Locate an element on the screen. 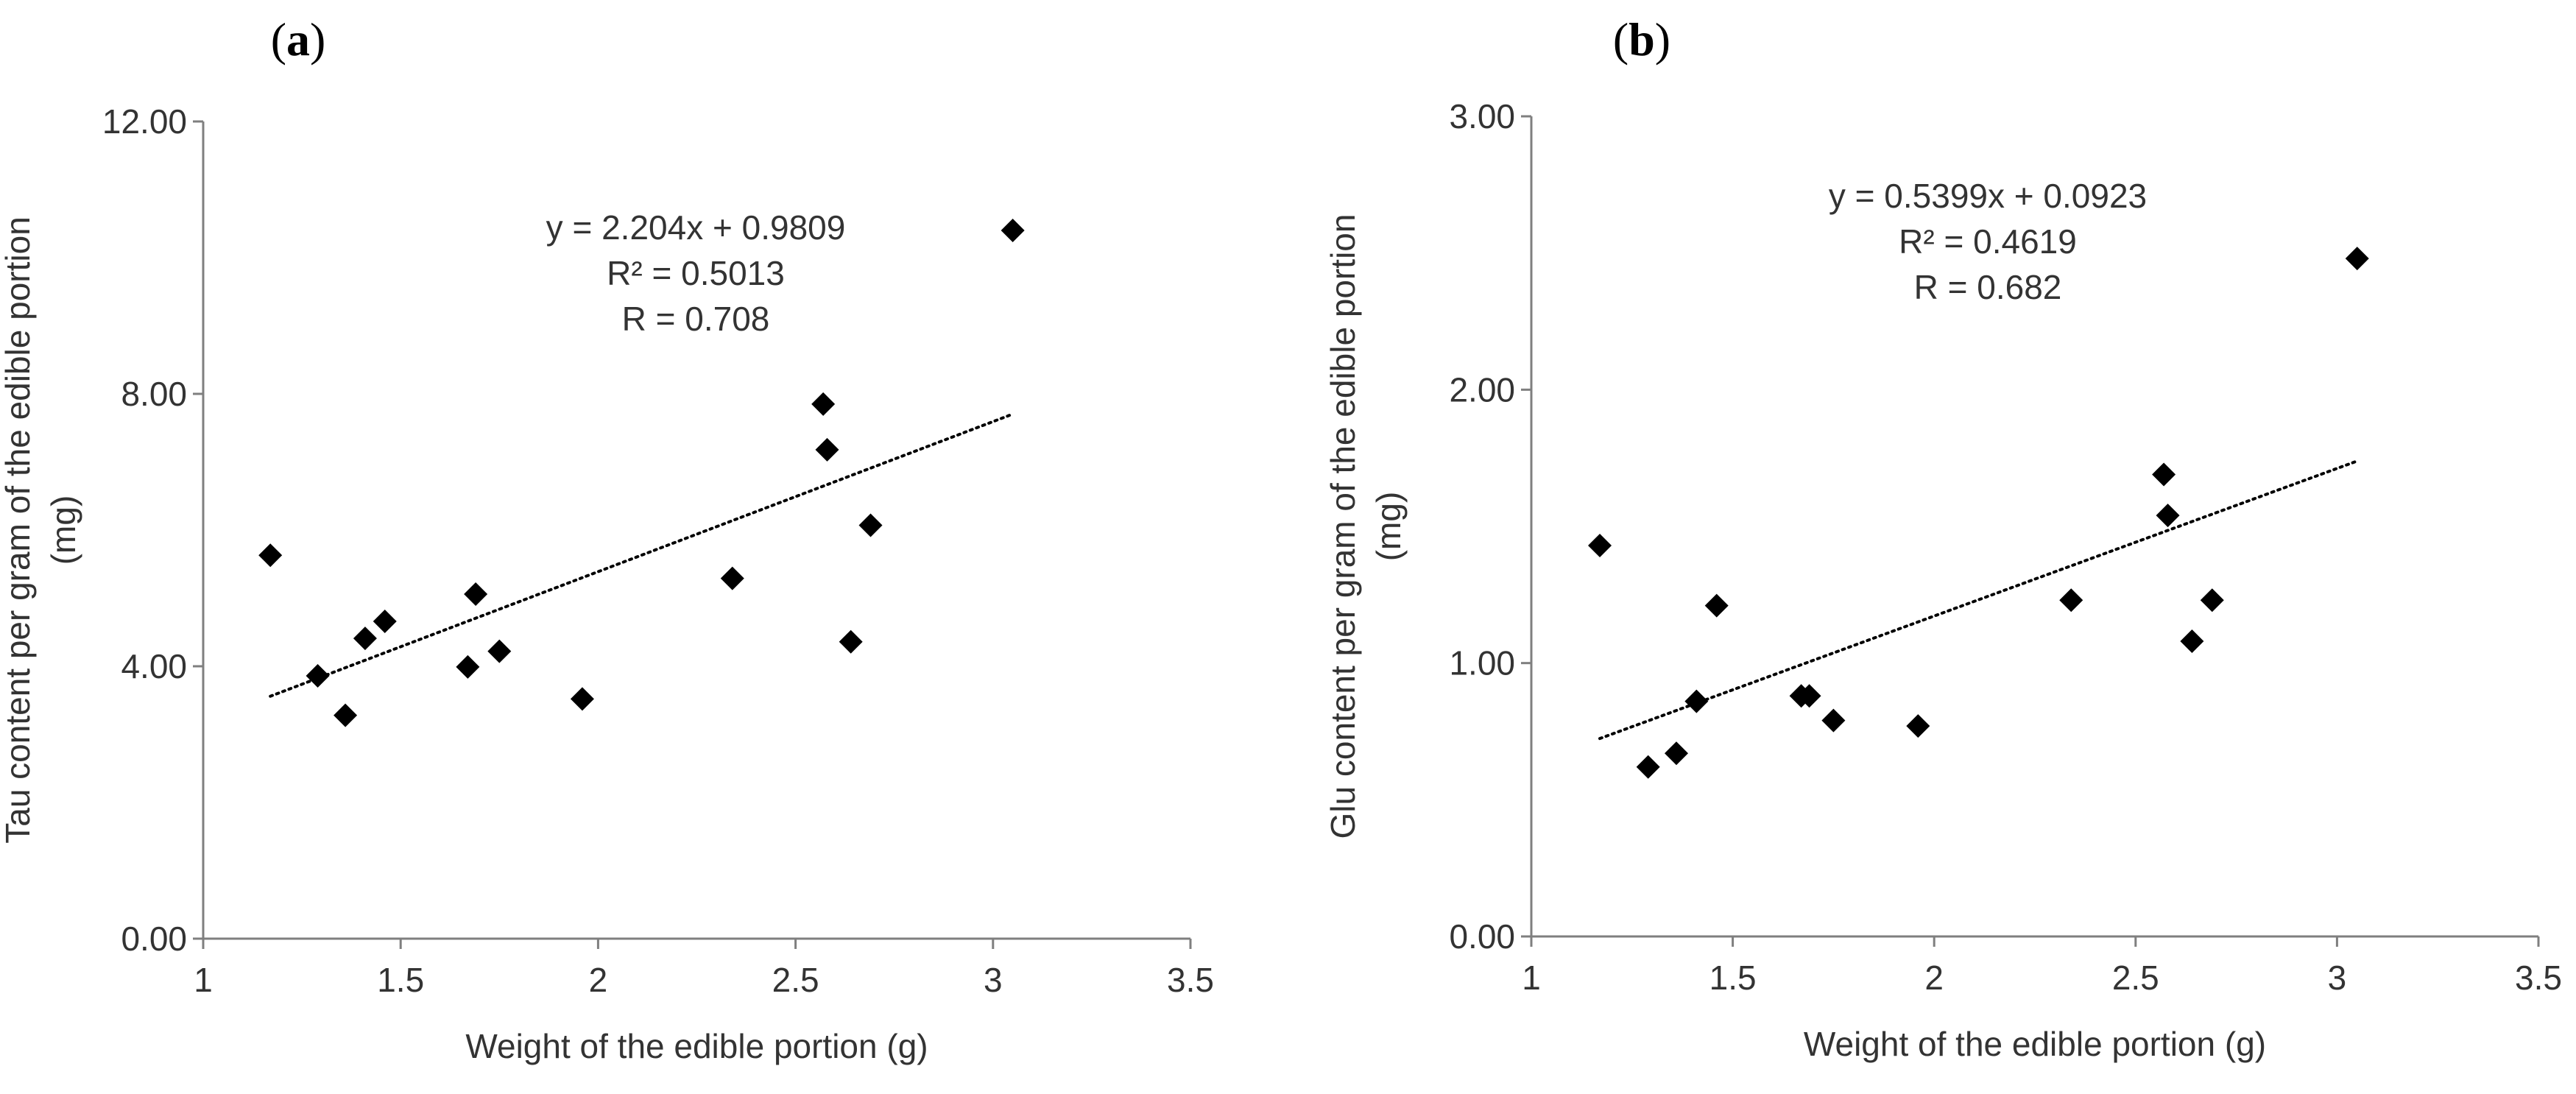  panel-label-letter: b is located at coordinates (1641, 39).